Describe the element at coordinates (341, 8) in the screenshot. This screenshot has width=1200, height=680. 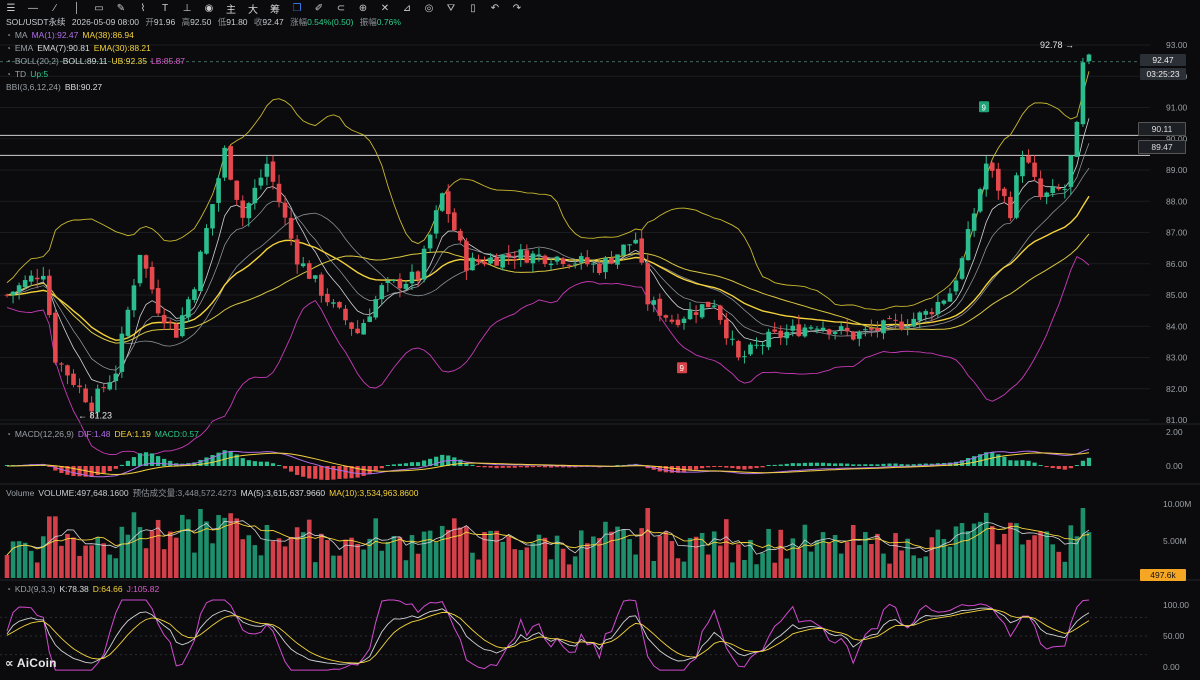
I see `magnet-icon: ⊂` at that location.